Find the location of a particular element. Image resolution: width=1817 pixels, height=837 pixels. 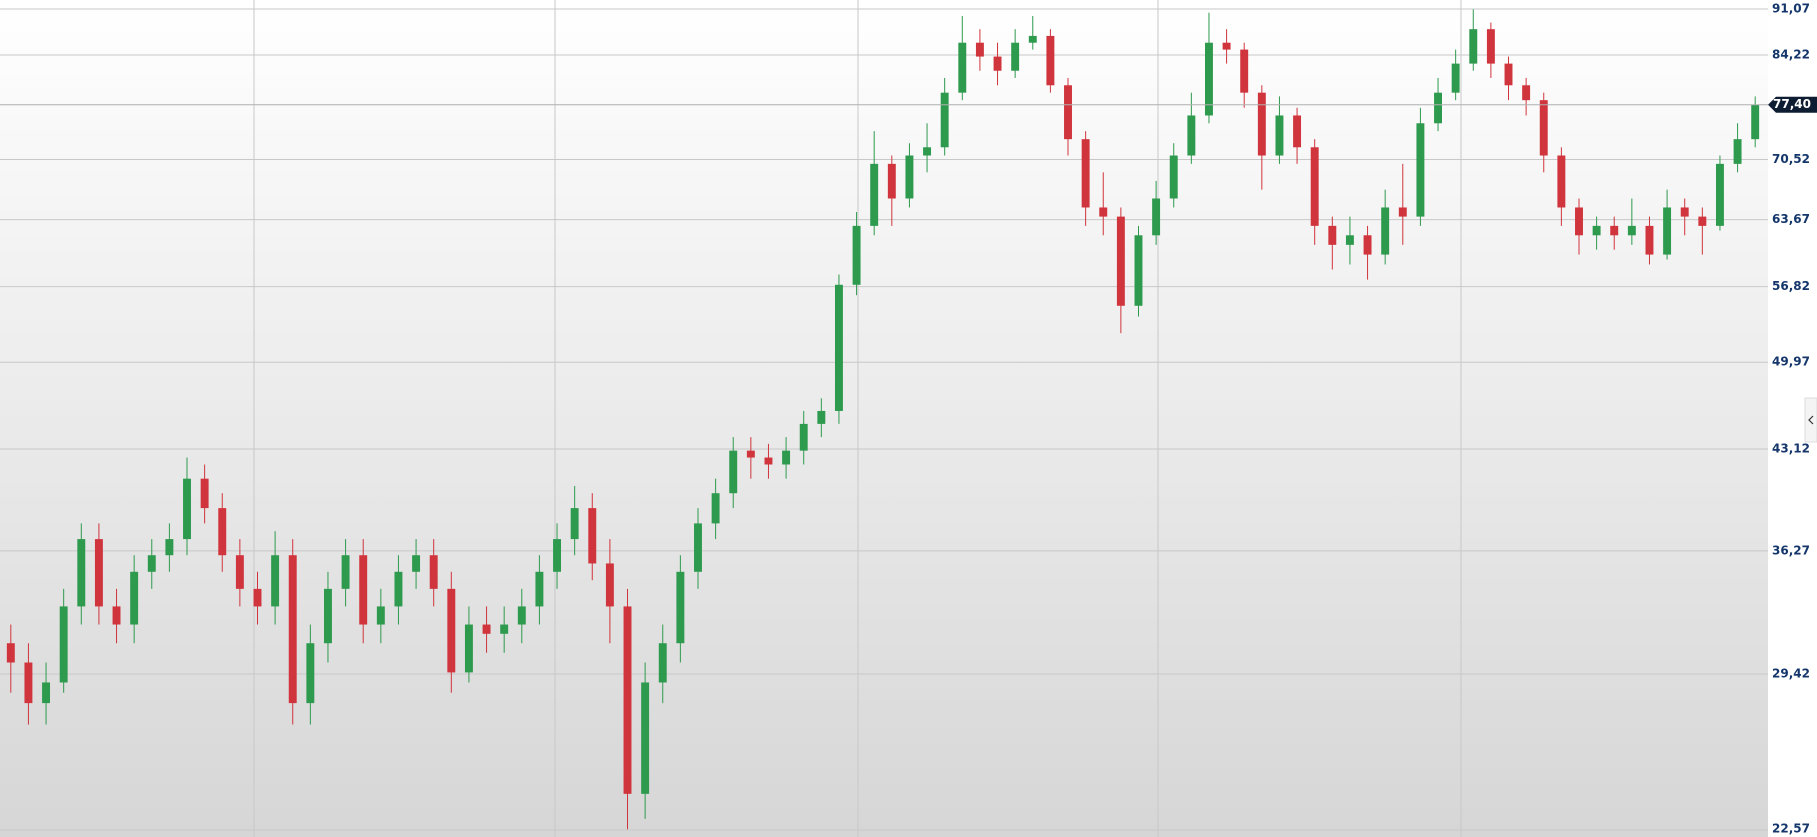

last-price-label: 77,40 is located at coordinates (1792, 104).